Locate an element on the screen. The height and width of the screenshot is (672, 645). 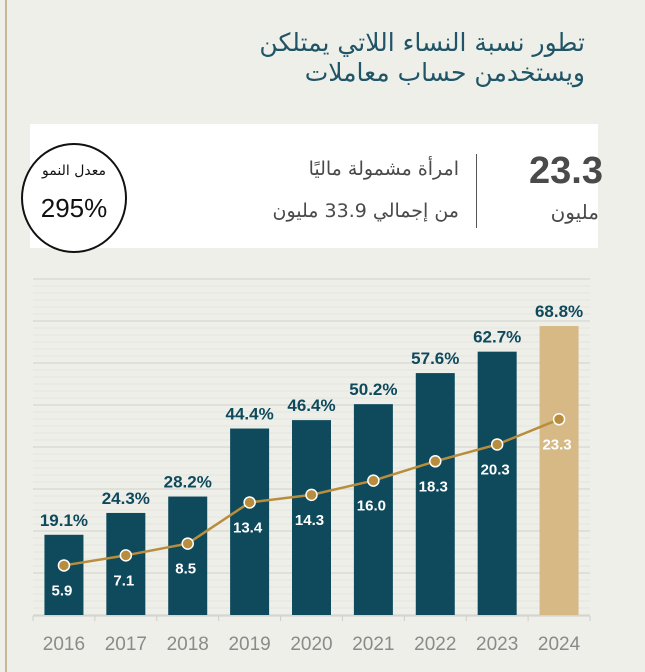
bar-label-2016: 19.1% is located at coordinates (64, 520).